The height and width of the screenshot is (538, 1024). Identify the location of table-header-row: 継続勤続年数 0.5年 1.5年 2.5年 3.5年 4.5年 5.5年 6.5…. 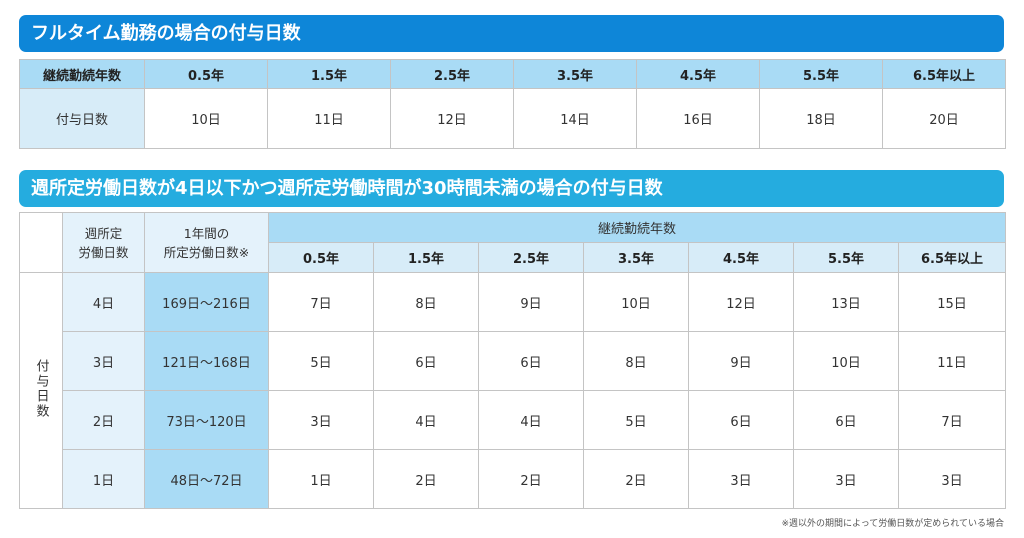
(512, 74).